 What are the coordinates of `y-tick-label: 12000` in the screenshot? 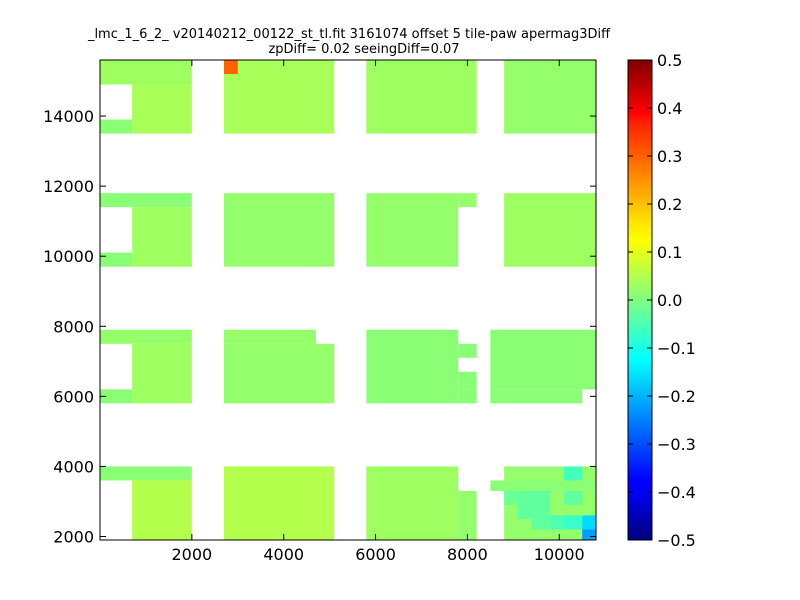 It's located at (68, 186).